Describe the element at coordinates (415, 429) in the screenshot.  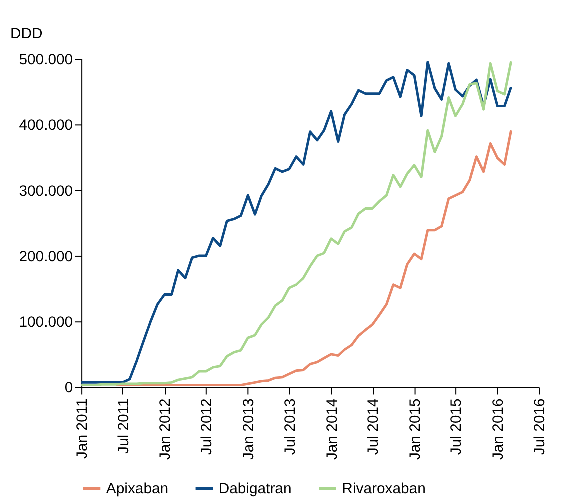
I see `x-tick-label: Jan 2015` at that location.